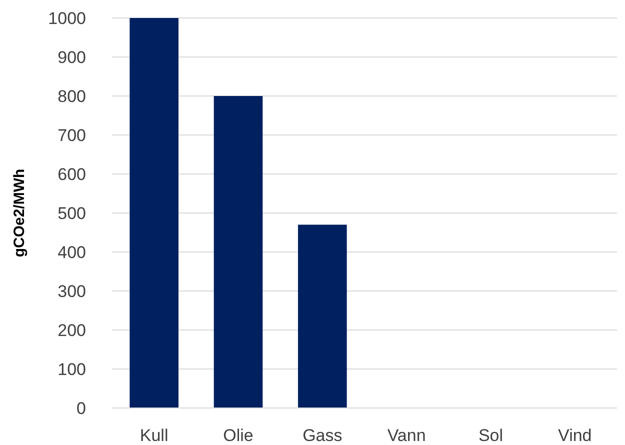 The image size is (625, 445). What do you see at coordinates (238, 435) in the screenshot?
I see `x-tick-label: Olie` at bounding box center [238, 435].